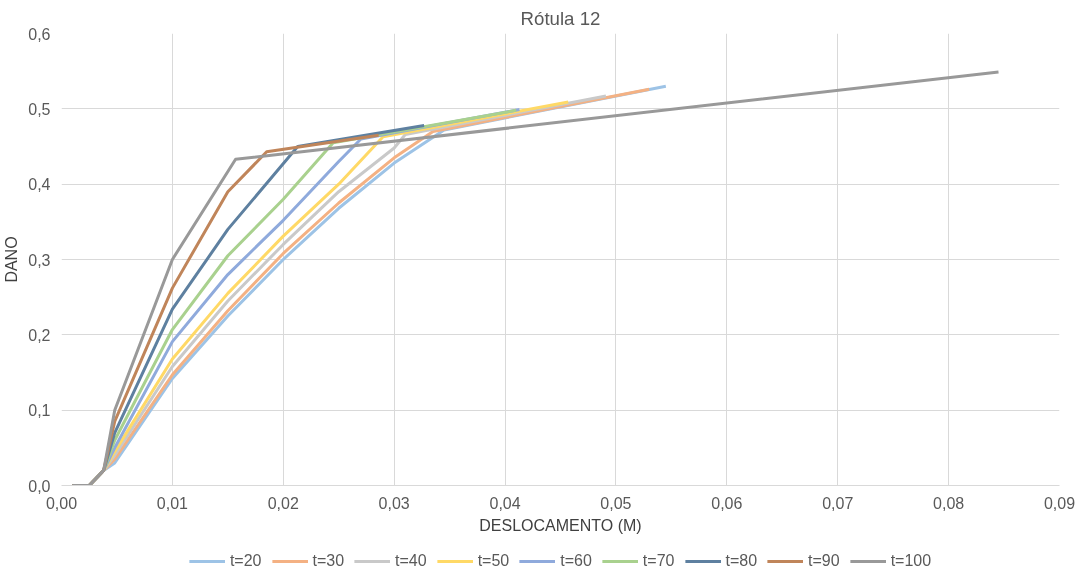 Image resolution: width=1084 pixels, height=586 pixels. I want to click on y-tick-label: 0,5, so click(39, 109).